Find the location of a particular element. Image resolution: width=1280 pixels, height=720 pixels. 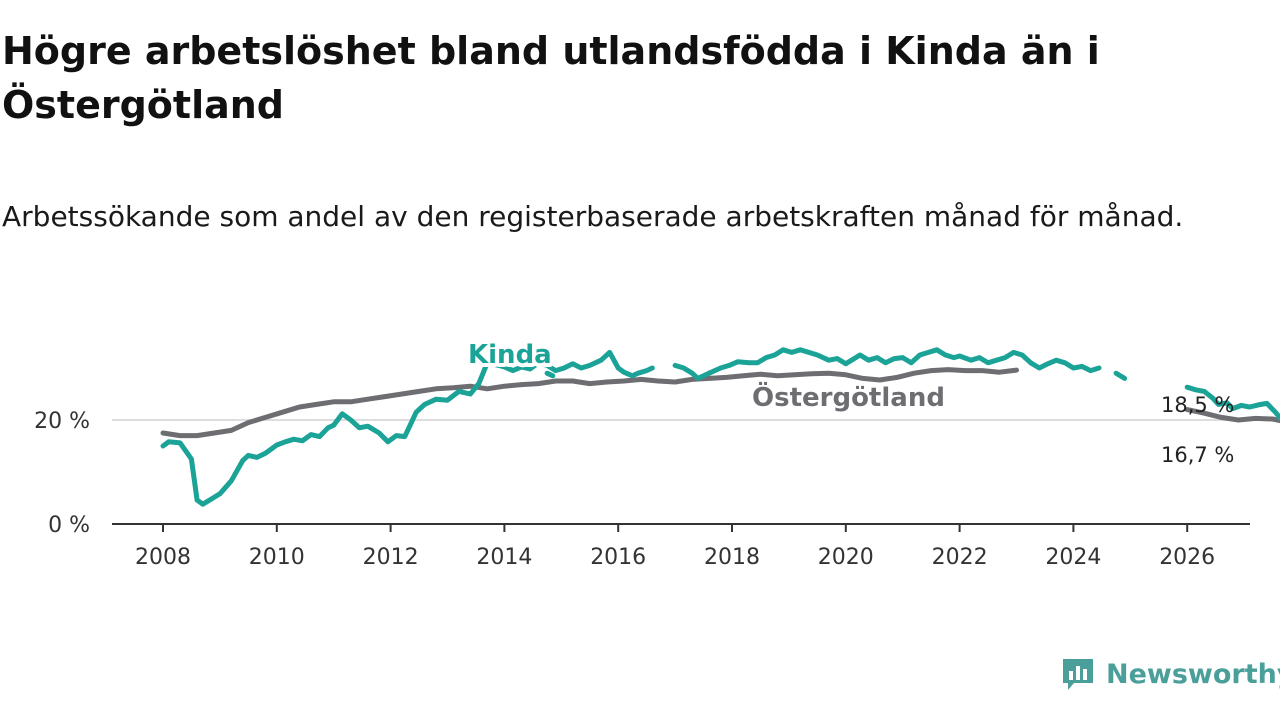

x-tick-label: 2012 is located at coordinates (391, 557).